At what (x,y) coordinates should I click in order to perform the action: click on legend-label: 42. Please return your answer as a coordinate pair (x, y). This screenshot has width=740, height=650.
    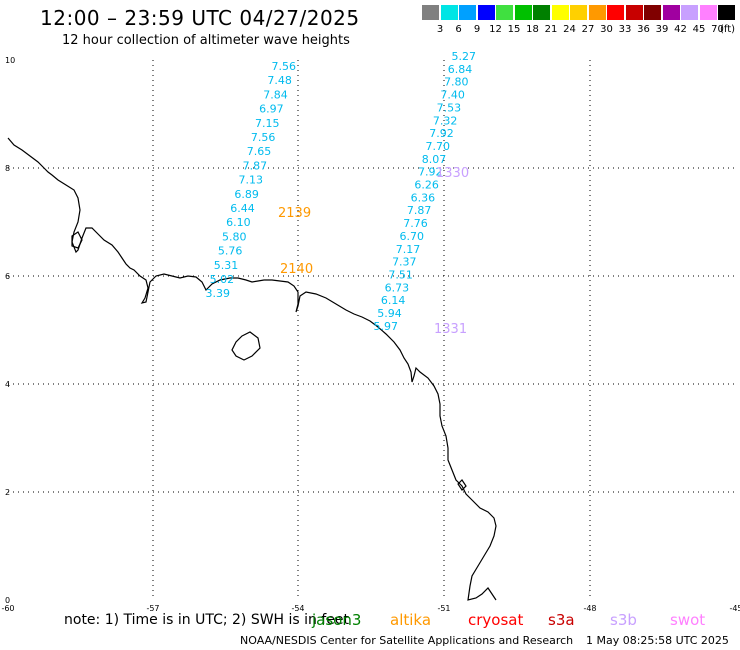
    Looking at the image, I should click on (680, 29).